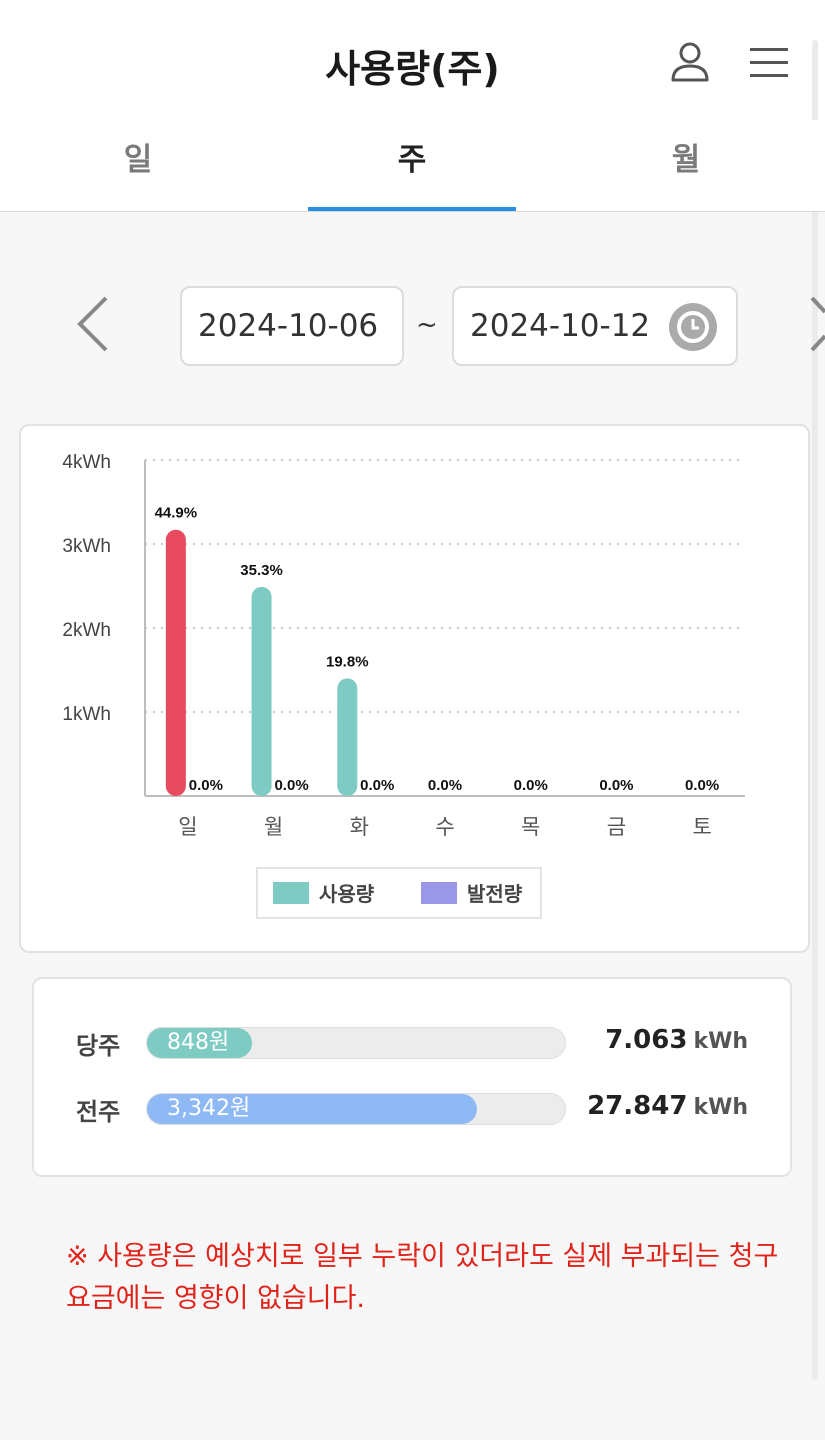  Describe the element at coordinates (637, 1106) in the screenshot. I see `kwh-number: 27.847` at that location.